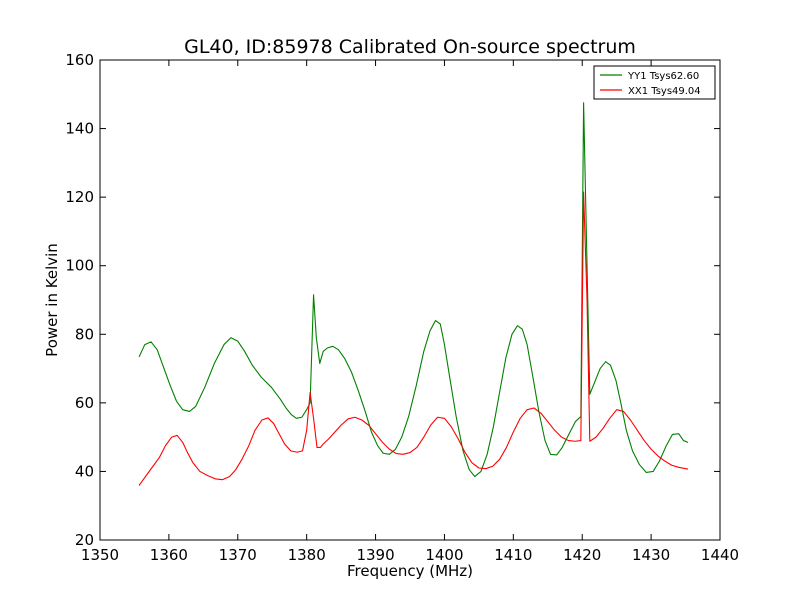 The height and width of the screenshot is (600, 800). Describe the element at coordinates (582, 555) in the screenshot. I see `x-tick-label: 1420` at that location.